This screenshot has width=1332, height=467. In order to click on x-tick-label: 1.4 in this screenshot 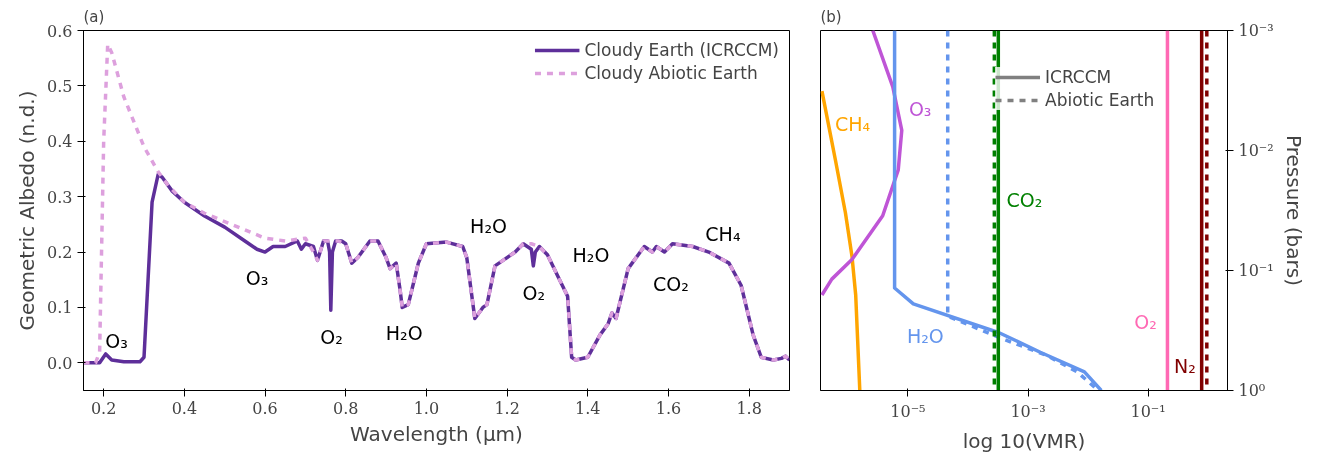, I will do `click(588, 408)`.